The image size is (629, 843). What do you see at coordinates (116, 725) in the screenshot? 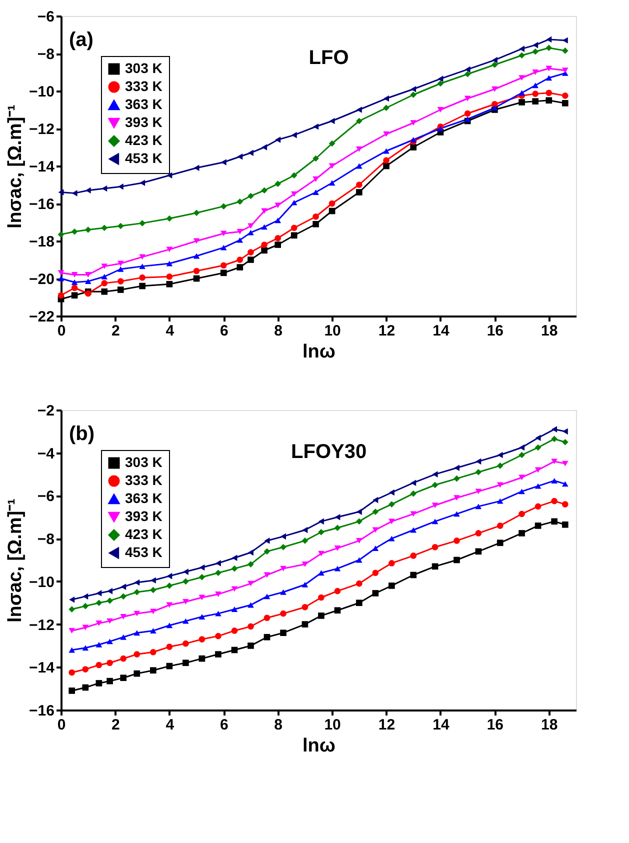
I see `x-tick-label: 2` at bounding box center [116, 725].